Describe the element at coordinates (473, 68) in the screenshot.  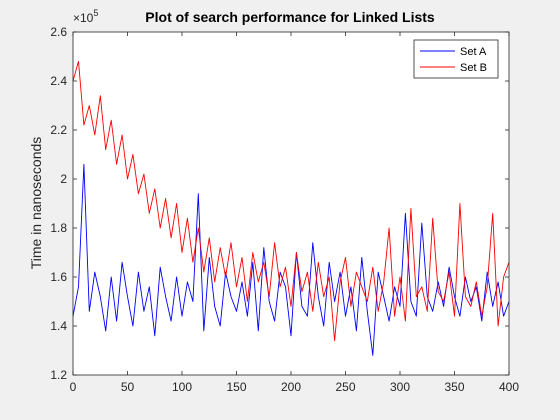
I see `legend-label-set-b: Set B` at that location.